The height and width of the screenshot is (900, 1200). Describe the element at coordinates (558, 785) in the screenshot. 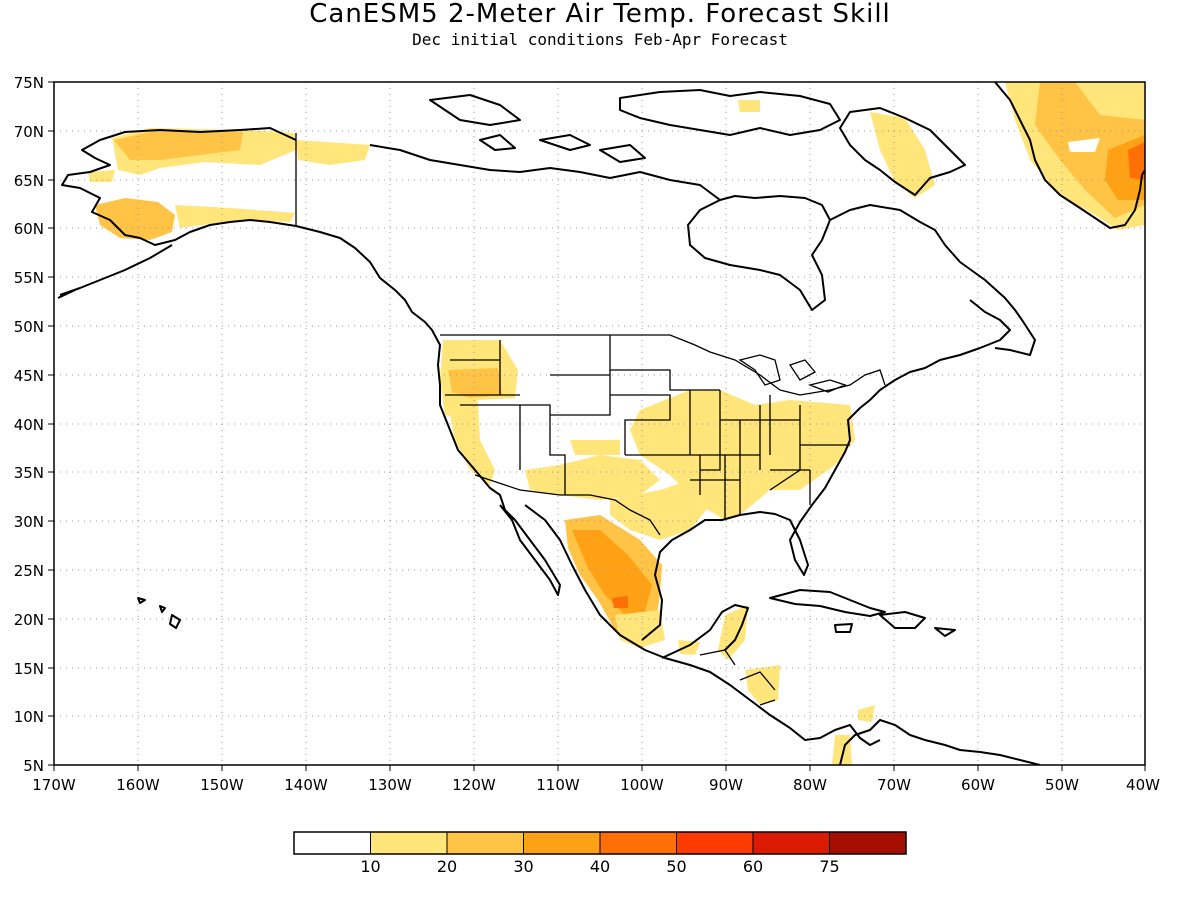

I see `lon-label-110w: 110W` at that location.